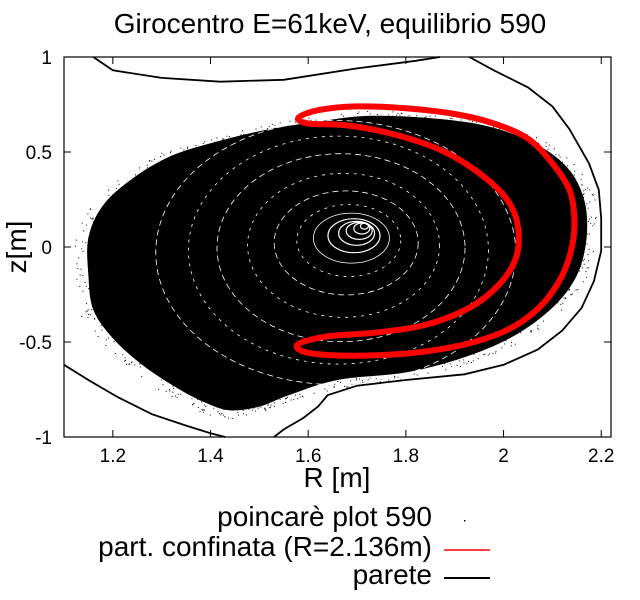 Image resolution: width=640 pixels, height=600 pixels. Describe the element at coordinates (210, 456) in the screenshot. I see `x-tick-label: 1.4` at that location.